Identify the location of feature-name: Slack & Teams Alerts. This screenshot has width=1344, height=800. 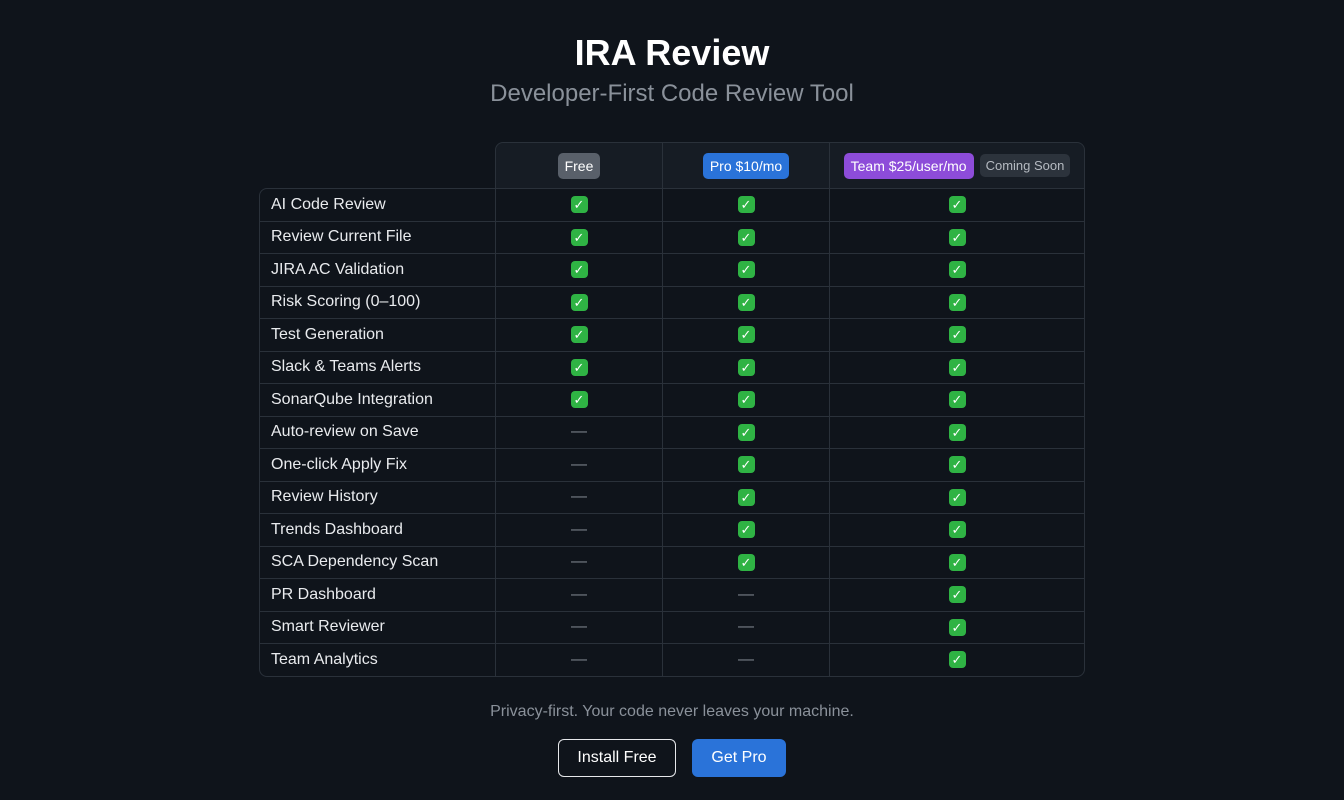
(378, 367).